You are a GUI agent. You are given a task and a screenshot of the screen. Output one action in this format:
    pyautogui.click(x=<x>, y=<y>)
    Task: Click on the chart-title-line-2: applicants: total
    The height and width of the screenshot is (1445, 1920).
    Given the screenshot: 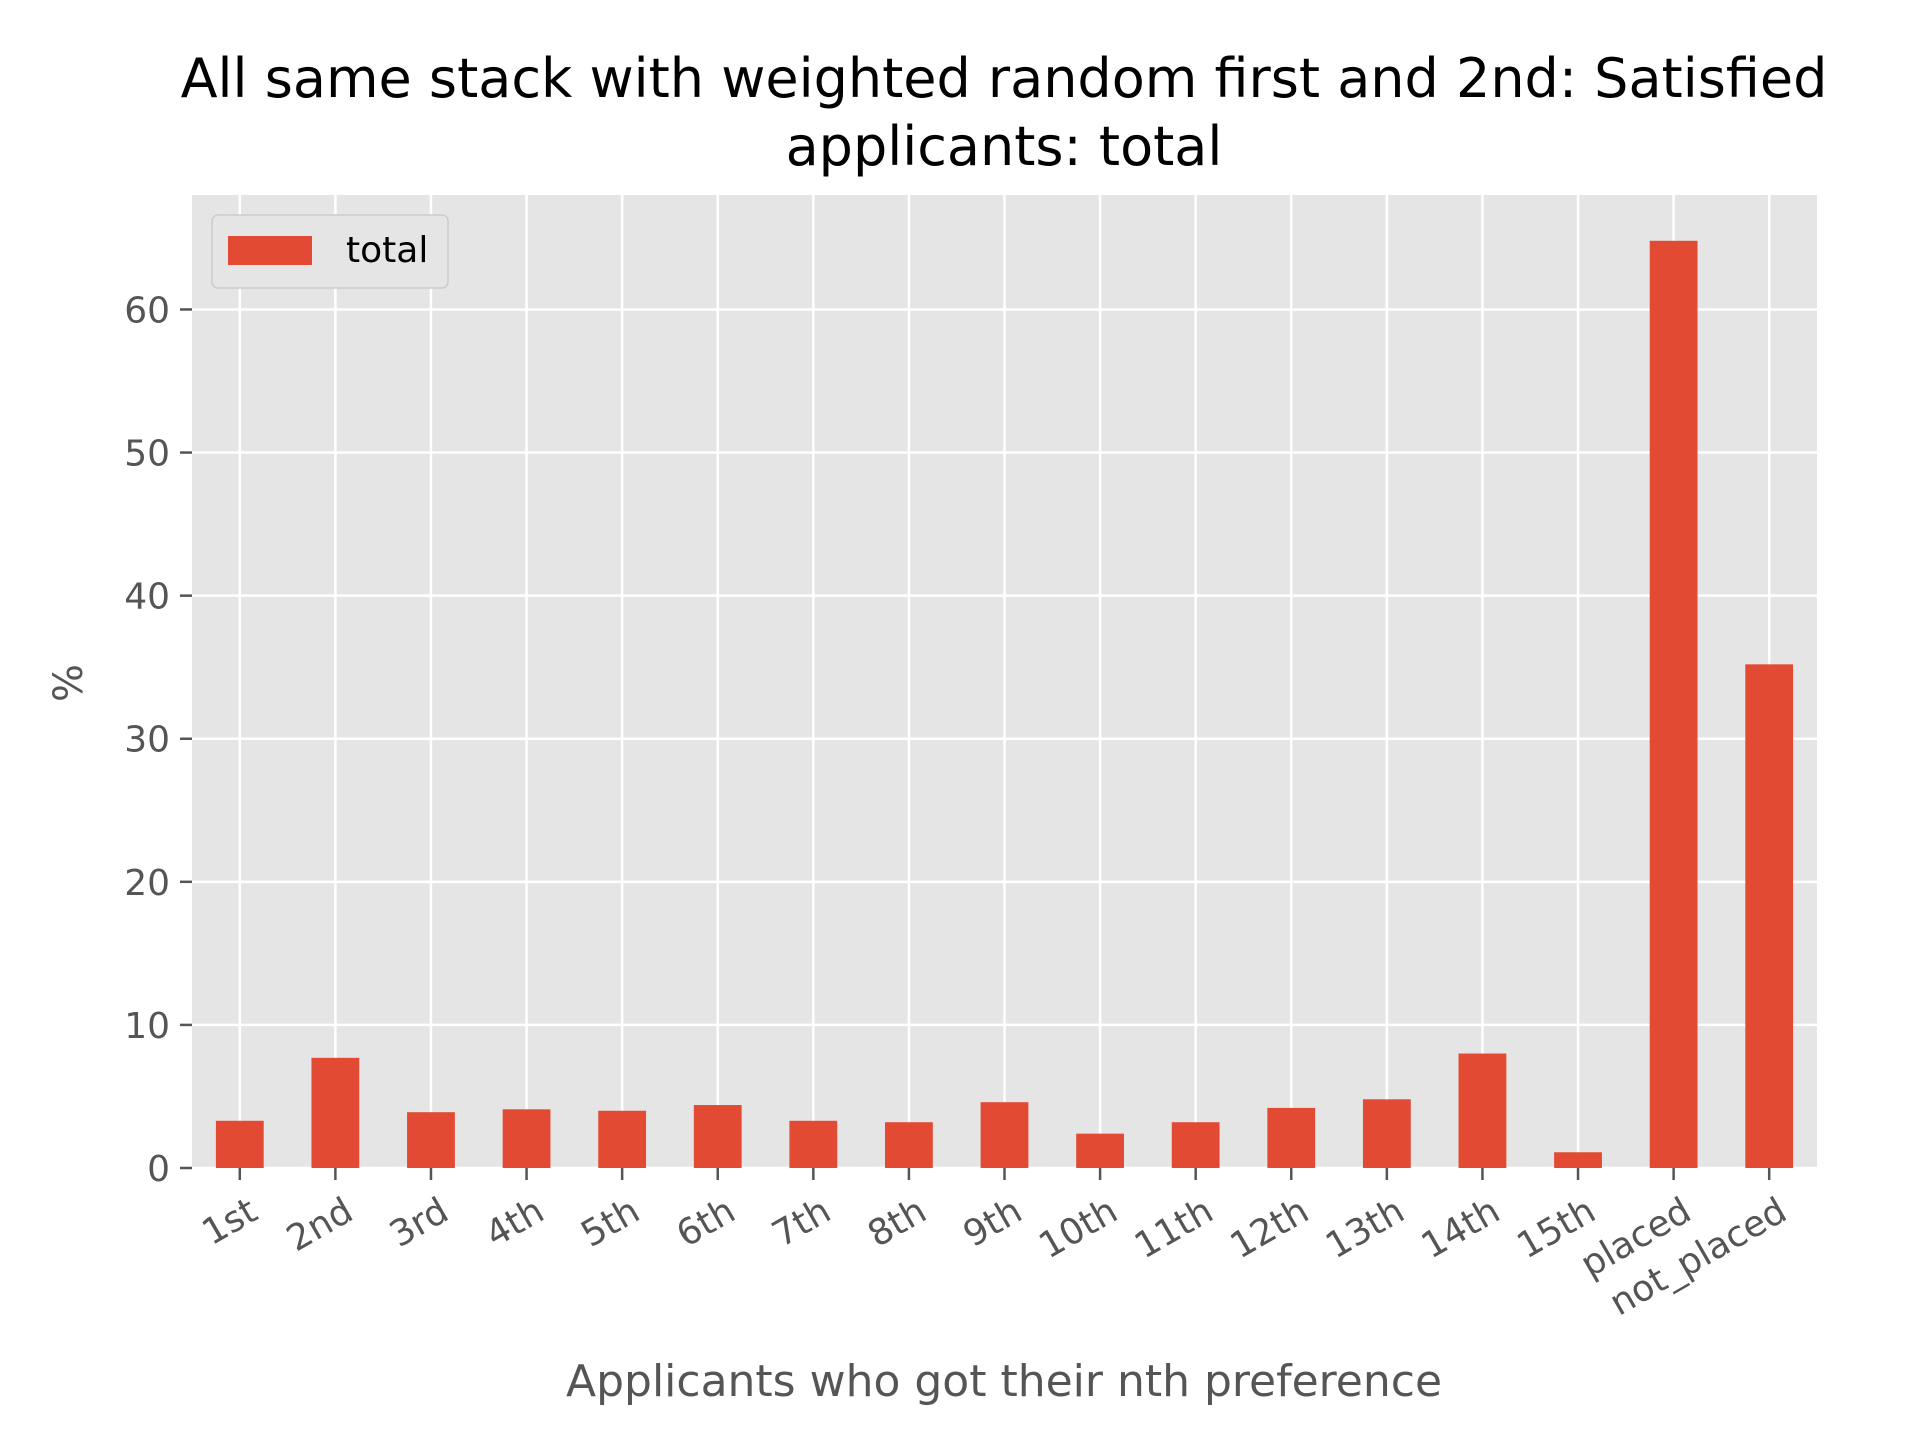 What is the action you would take?
    pyautogui.click(x=1004, y=146)
    